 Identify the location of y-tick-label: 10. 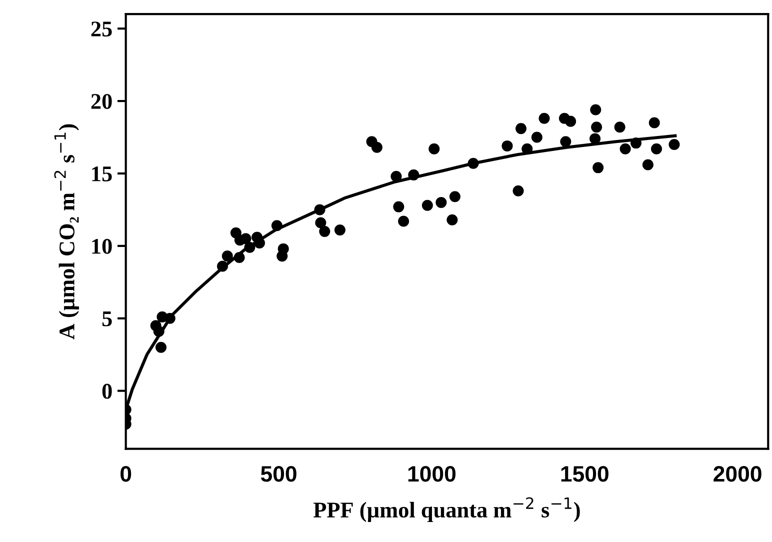
(102, 246).